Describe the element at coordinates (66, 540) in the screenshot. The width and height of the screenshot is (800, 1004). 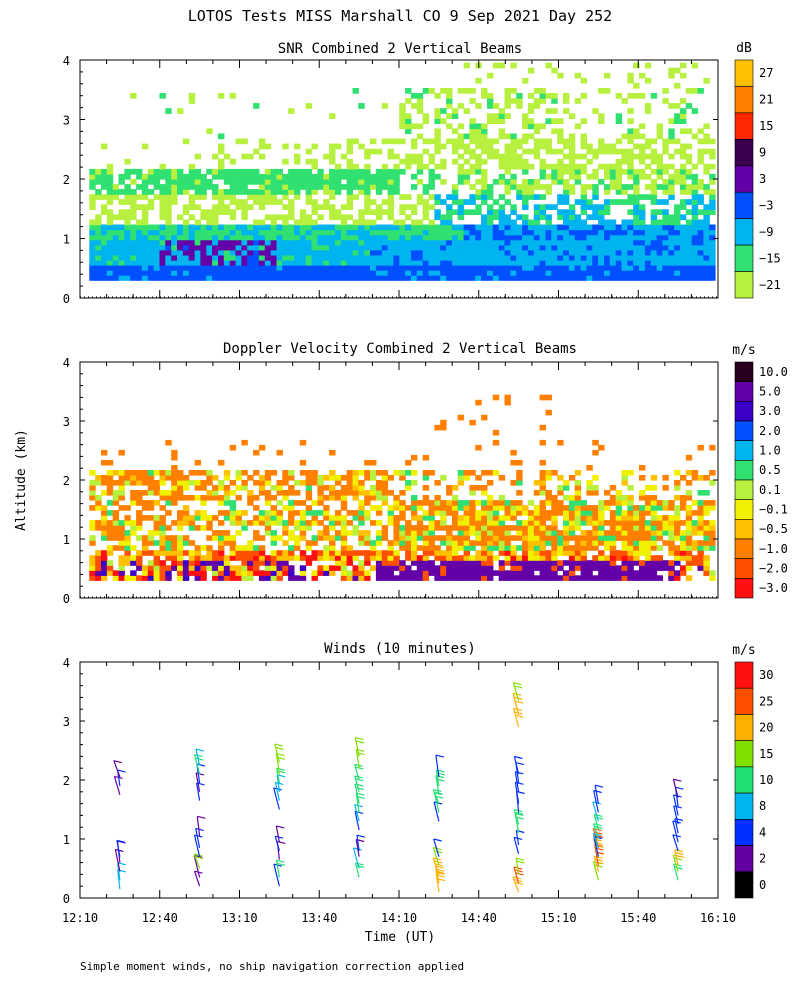
I see `y-tick-label: 1` at that location.